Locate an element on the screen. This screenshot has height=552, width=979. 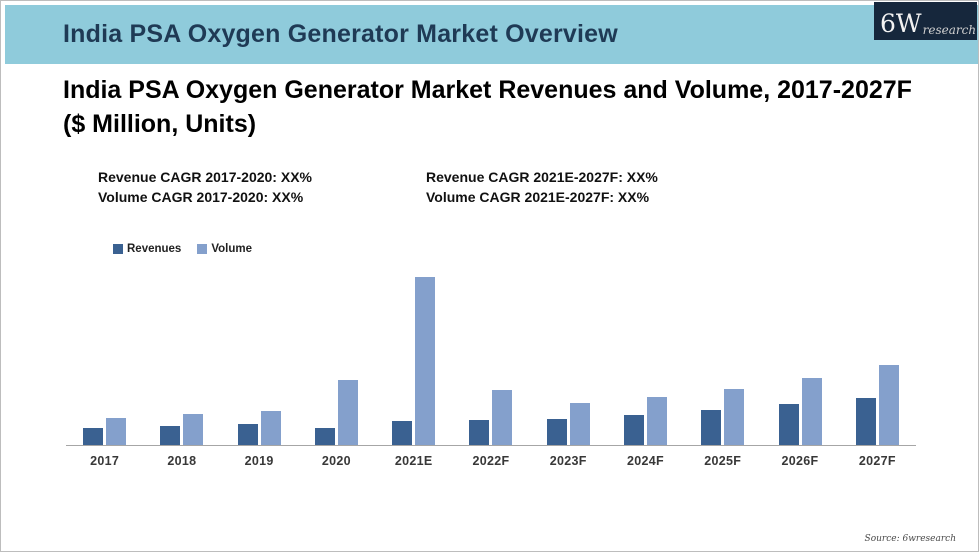
x-axis-label: 2017 is located at coordinates (105, 461).